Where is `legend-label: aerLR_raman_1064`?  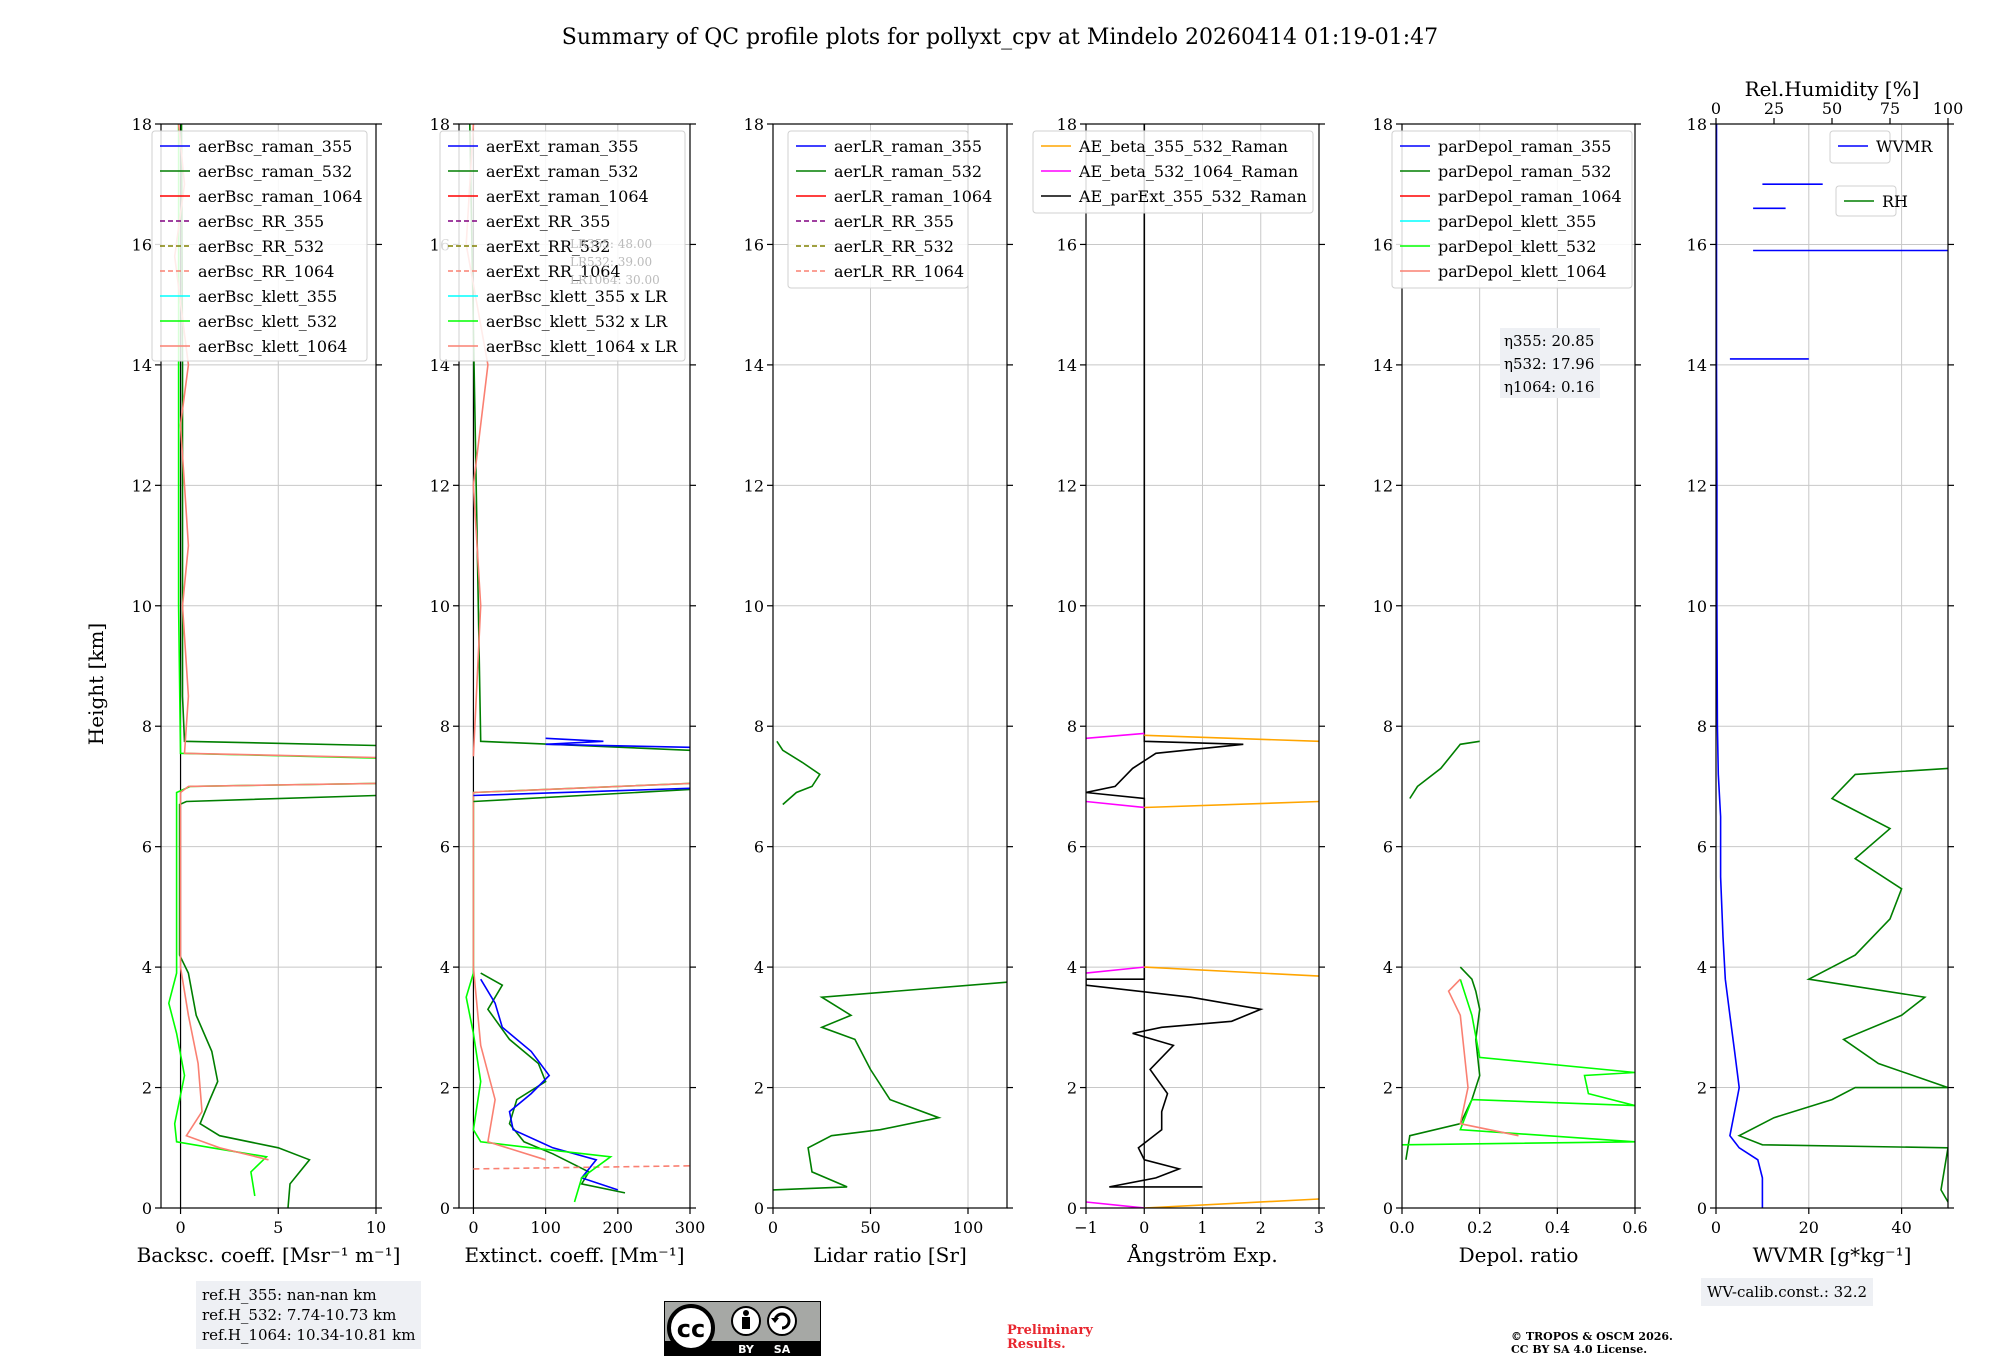 legend-label: aerLR_raman_1064 is located at coordinates (913, 196).